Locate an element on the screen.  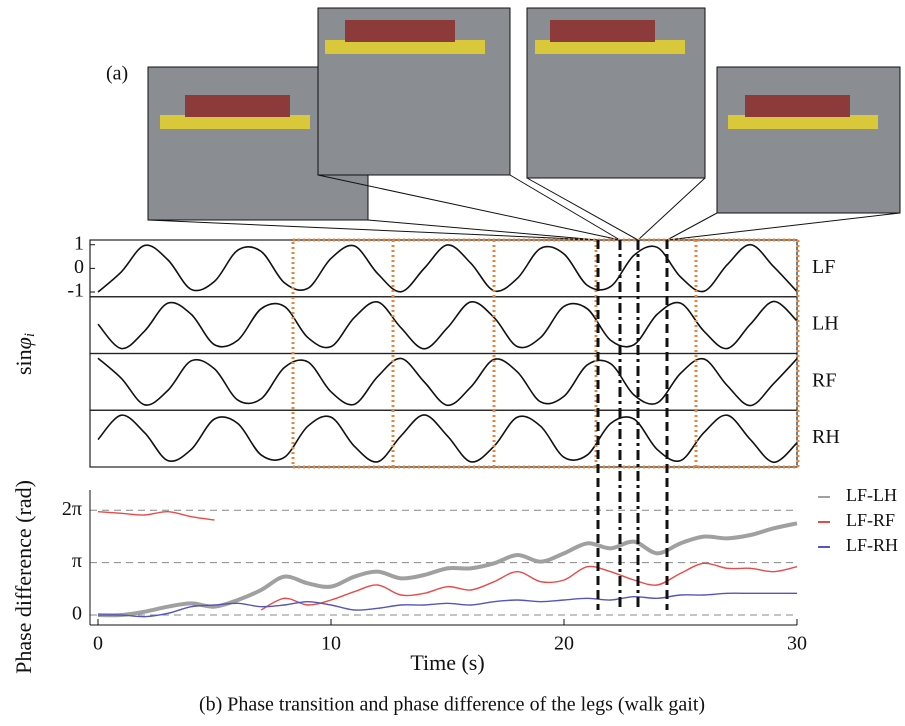
y-tick-label: 2π is located at coordinates (72, 509).